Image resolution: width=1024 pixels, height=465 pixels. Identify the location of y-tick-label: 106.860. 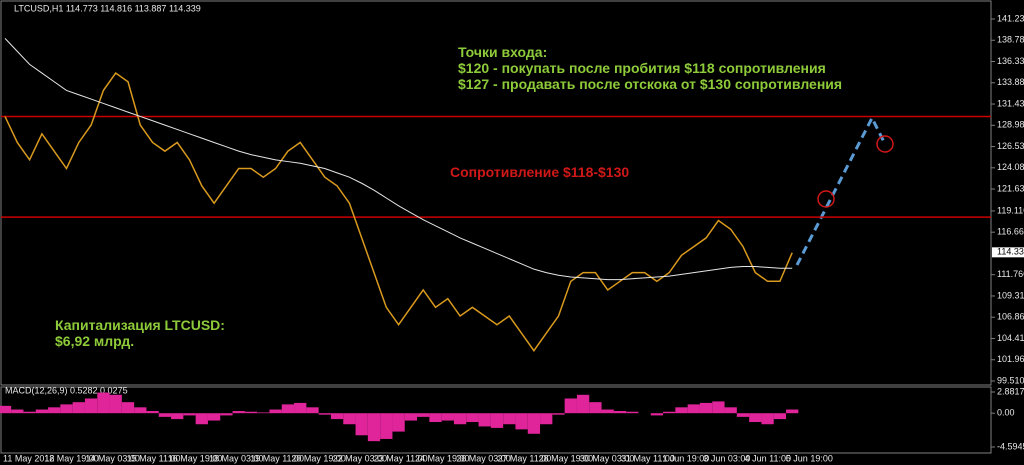
(1010, 317).